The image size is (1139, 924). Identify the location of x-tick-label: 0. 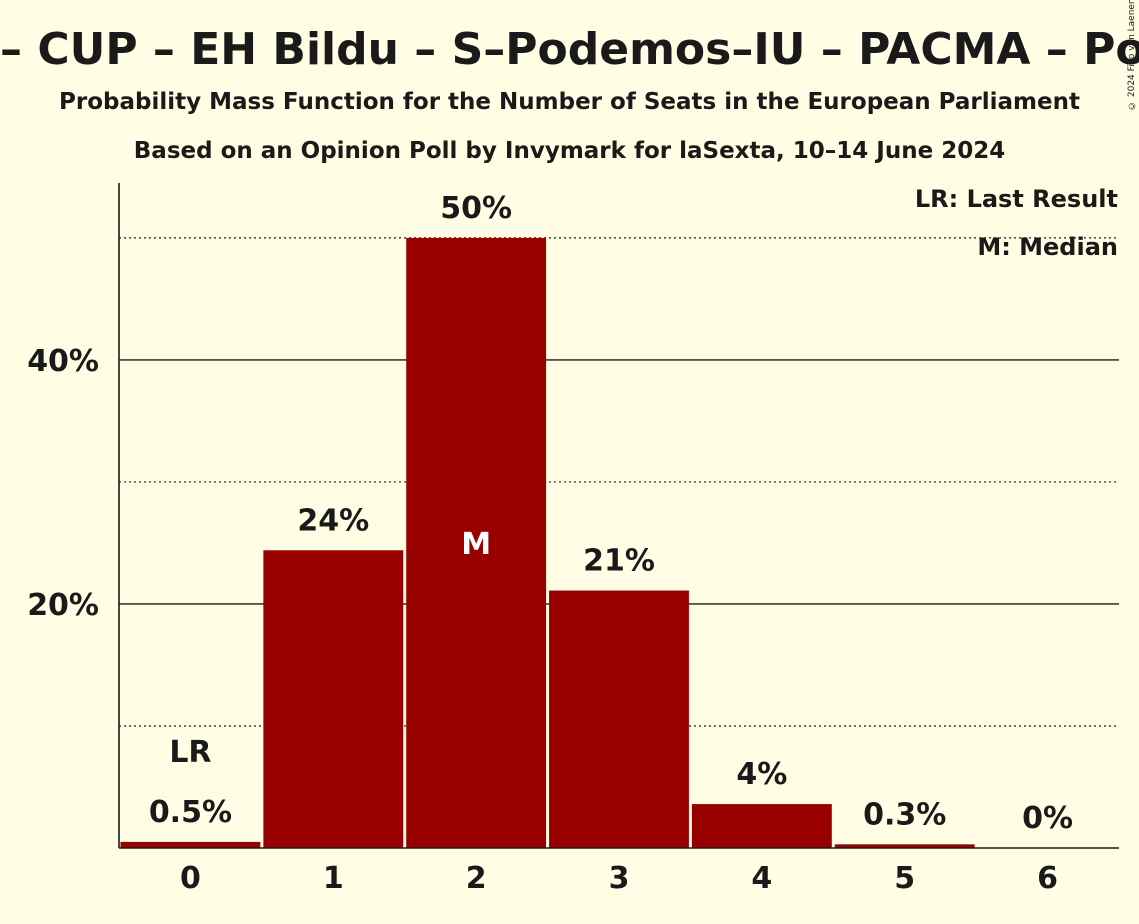
(190, 878).